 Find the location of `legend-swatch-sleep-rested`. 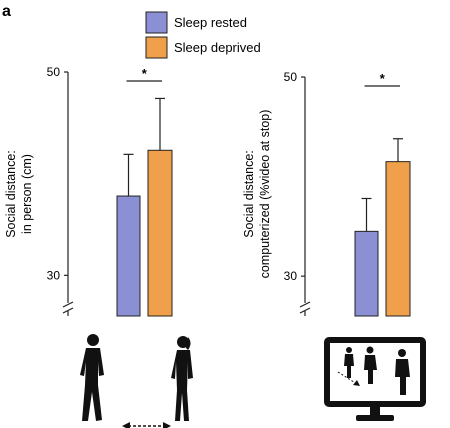

legend-swatch-sleep-rested is located at coordinates (156, 22).